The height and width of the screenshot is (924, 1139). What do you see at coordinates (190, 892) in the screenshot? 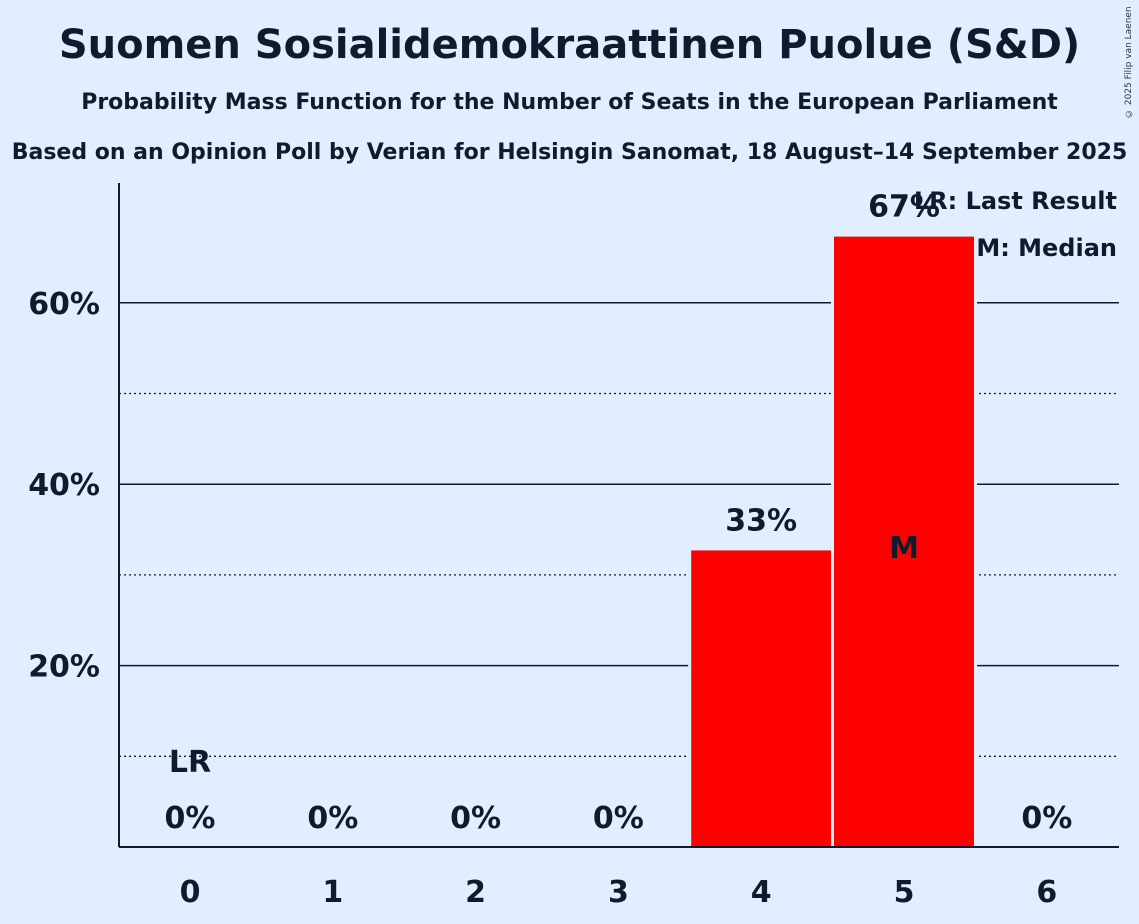
I see `x-tick-label: 0` at bounding box center [190, 892].